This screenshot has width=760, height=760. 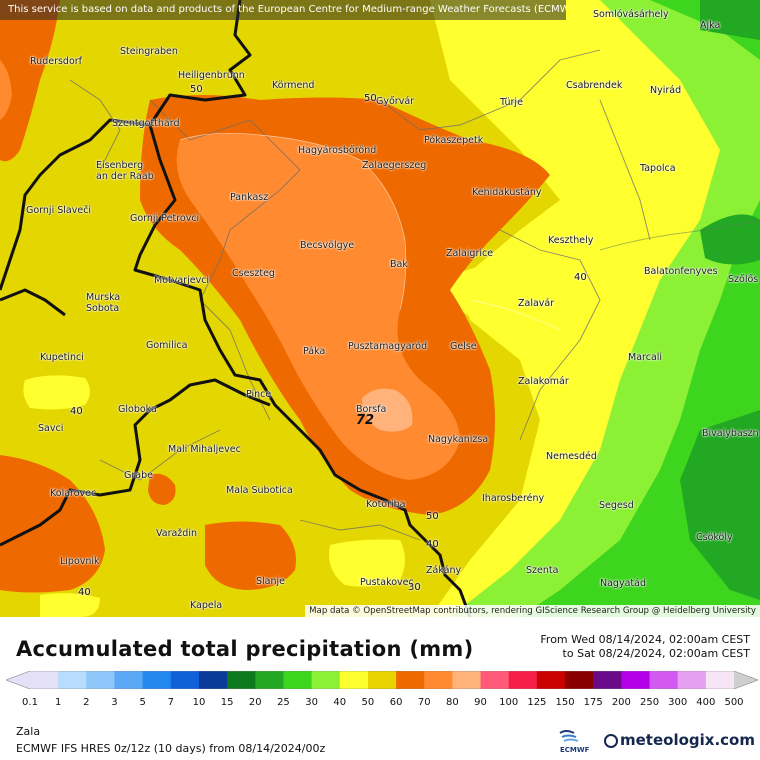 I want to click on ecmwf-label: ECMWF, so click(x=575, y=750).